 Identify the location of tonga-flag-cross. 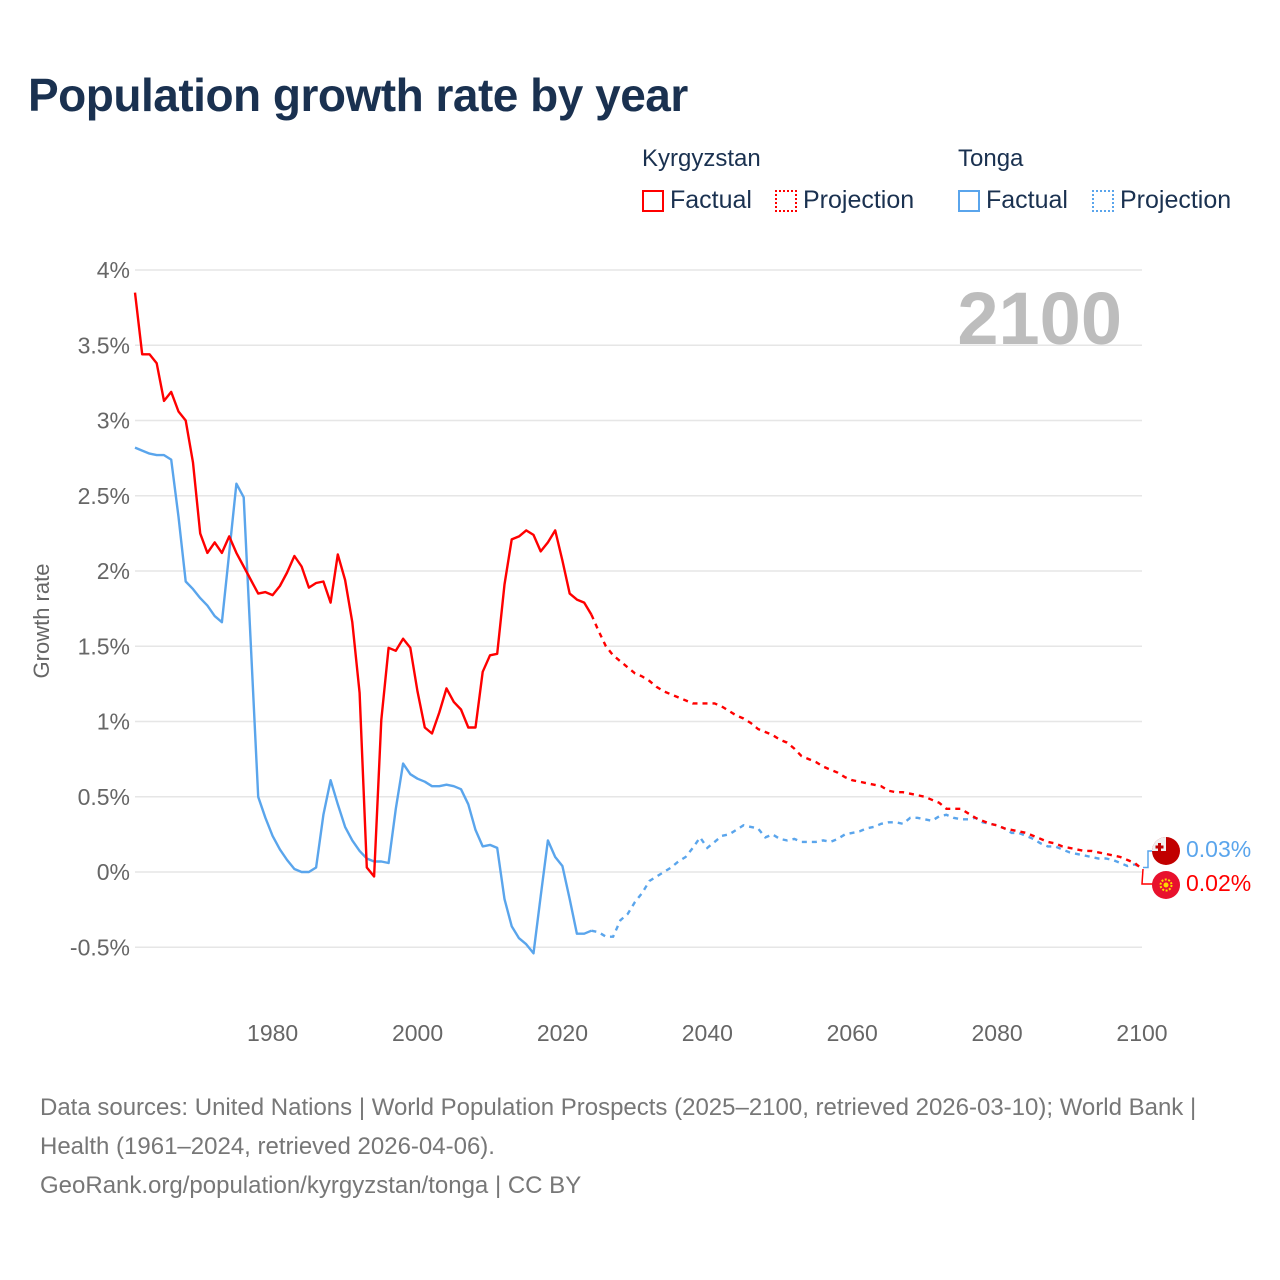
(1159, 847).